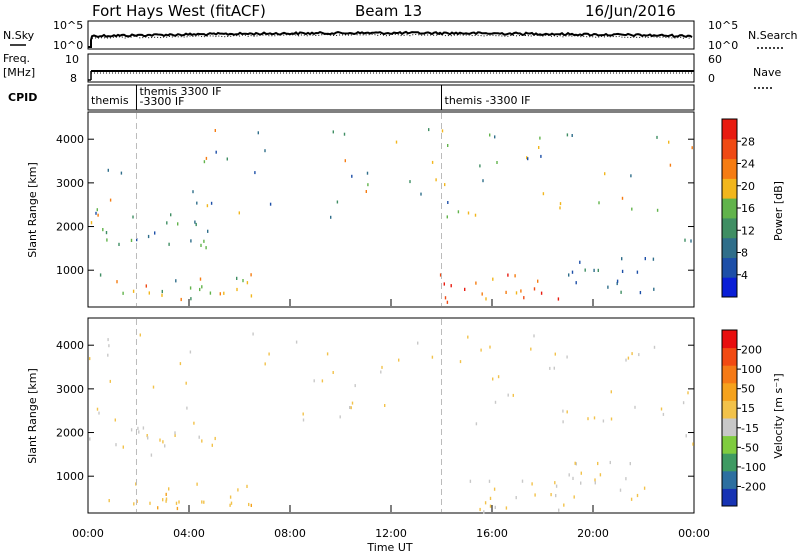 The height and width of the screenshot is (554, 800). I want to click on velocity-colorbar-swatch, so click(729, 479).